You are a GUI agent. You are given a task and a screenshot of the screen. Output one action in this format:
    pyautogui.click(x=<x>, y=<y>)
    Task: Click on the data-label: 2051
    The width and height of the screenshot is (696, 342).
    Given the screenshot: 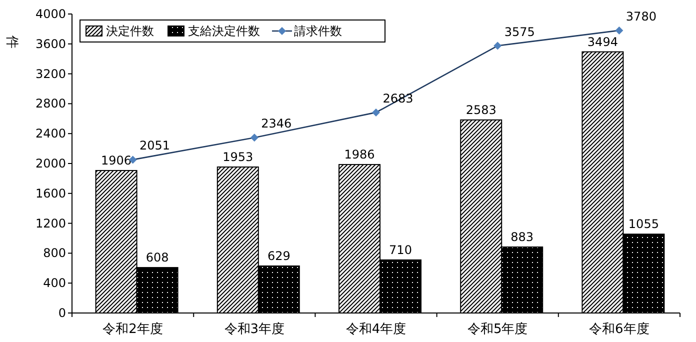 What is the action you would take?
    pyautogui.click(x=155, y=145)
    